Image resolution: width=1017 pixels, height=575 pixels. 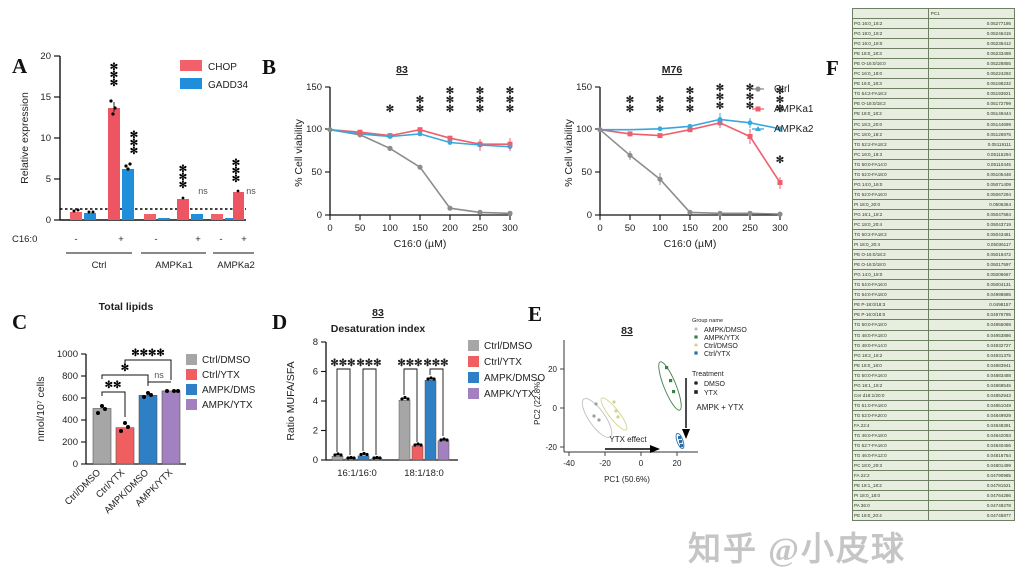 I want to click on table-row: PE 18:0_18:3 0.05233498, so click(x=934, y=54).